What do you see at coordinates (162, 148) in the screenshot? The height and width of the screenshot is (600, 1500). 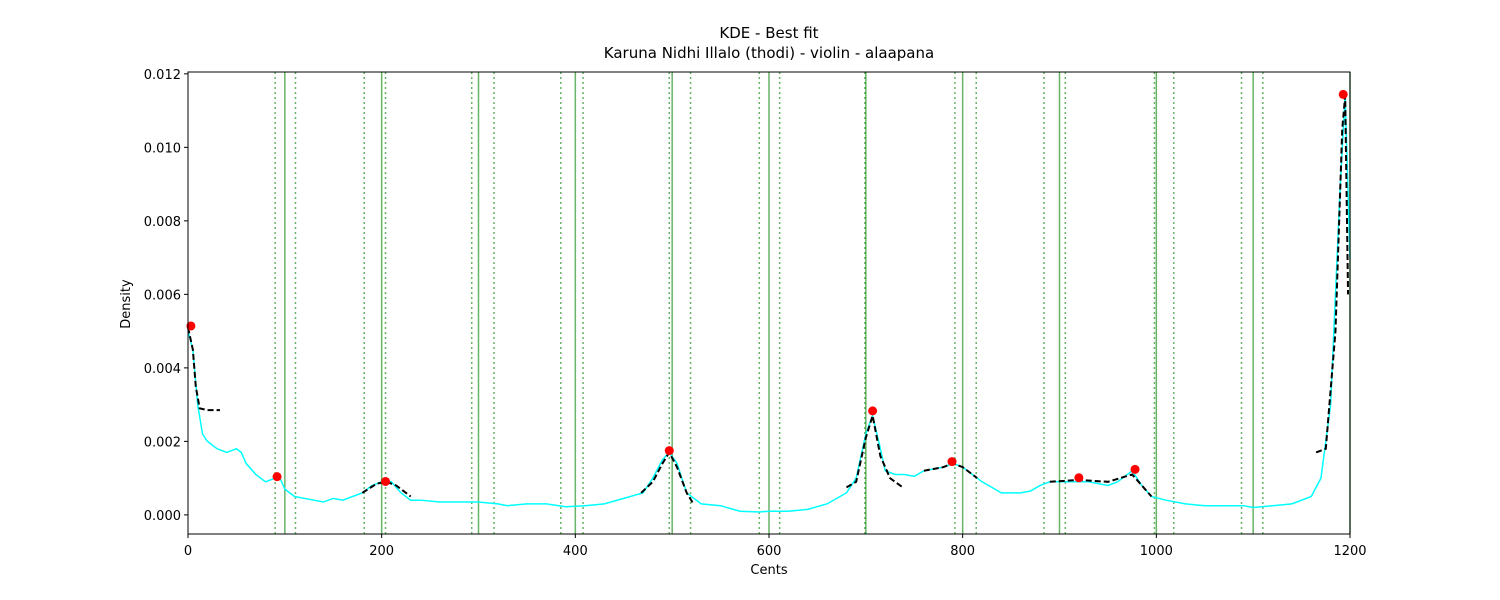 I see `y-tick-label: 0.010` at bounding box center [162, 148].